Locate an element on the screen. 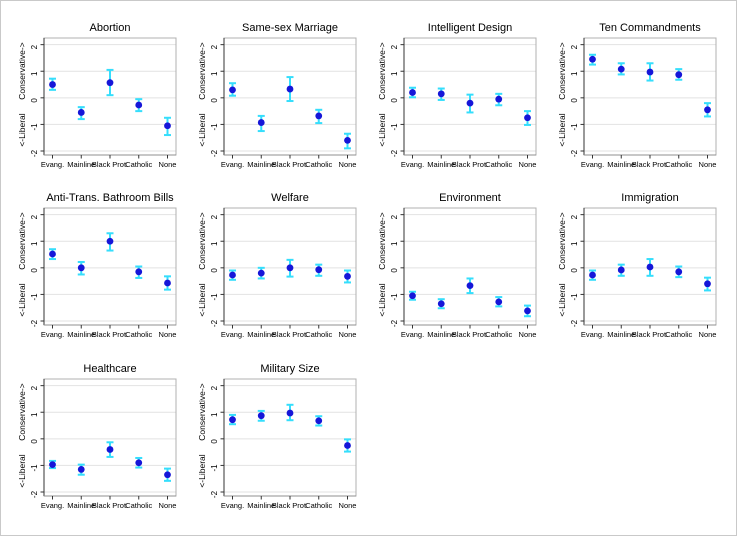  chart-title: Abortion is located at coordinates (110, 28).